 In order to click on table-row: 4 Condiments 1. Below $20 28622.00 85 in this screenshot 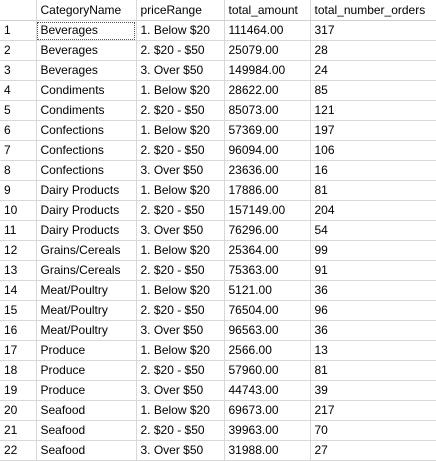, I will do `click(218, 90)`.